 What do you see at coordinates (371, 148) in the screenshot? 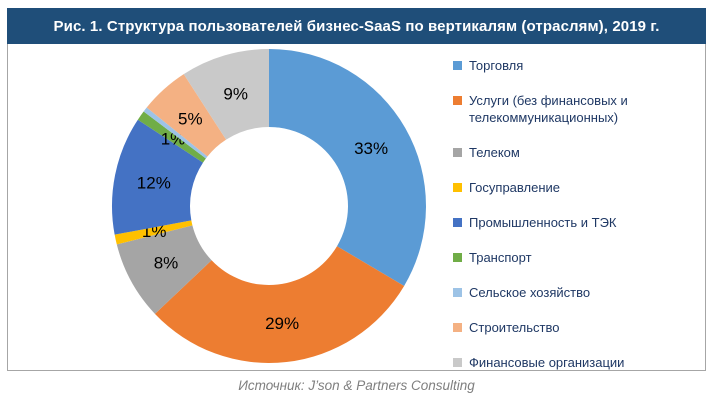
I see `slice-label-0: 33%` at bounding box center [371, 148].